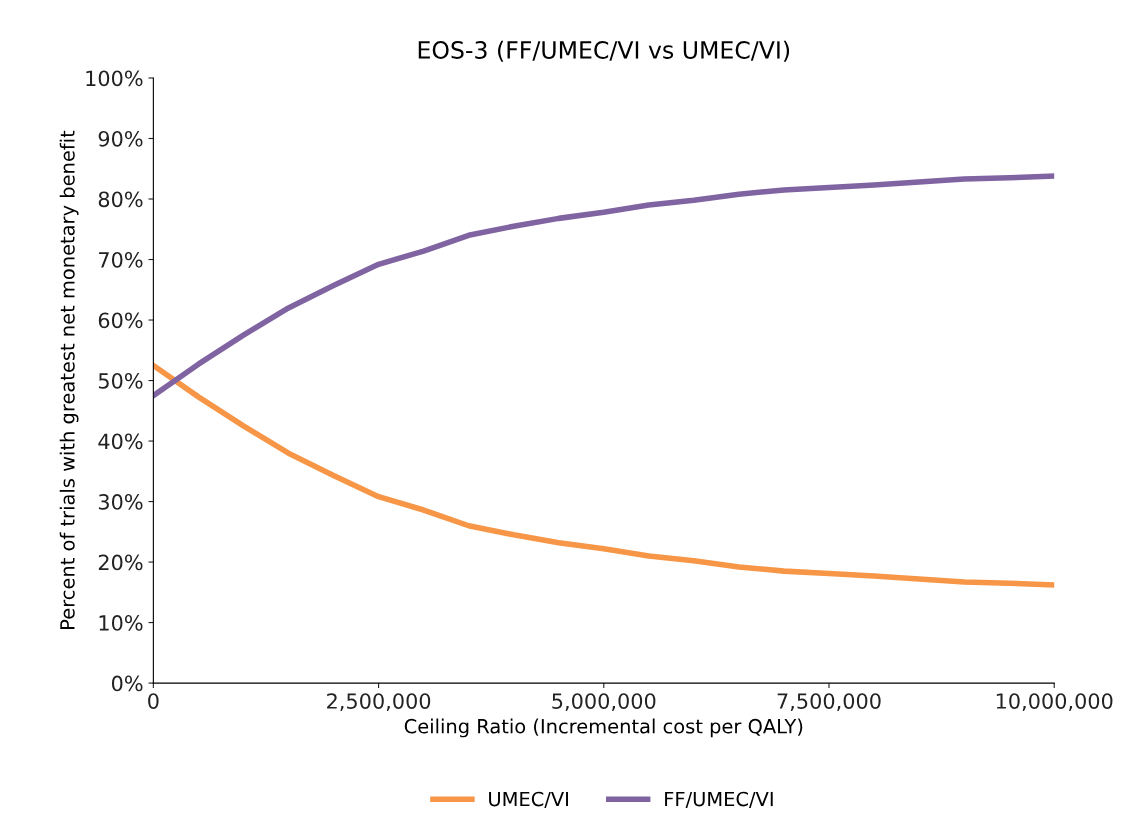 The width and height of the screenshot is (1136, 821). Describe the element at coordinates (604, 702) in the screenshot. I see `x-tick-label: 5,000,000` at that location.